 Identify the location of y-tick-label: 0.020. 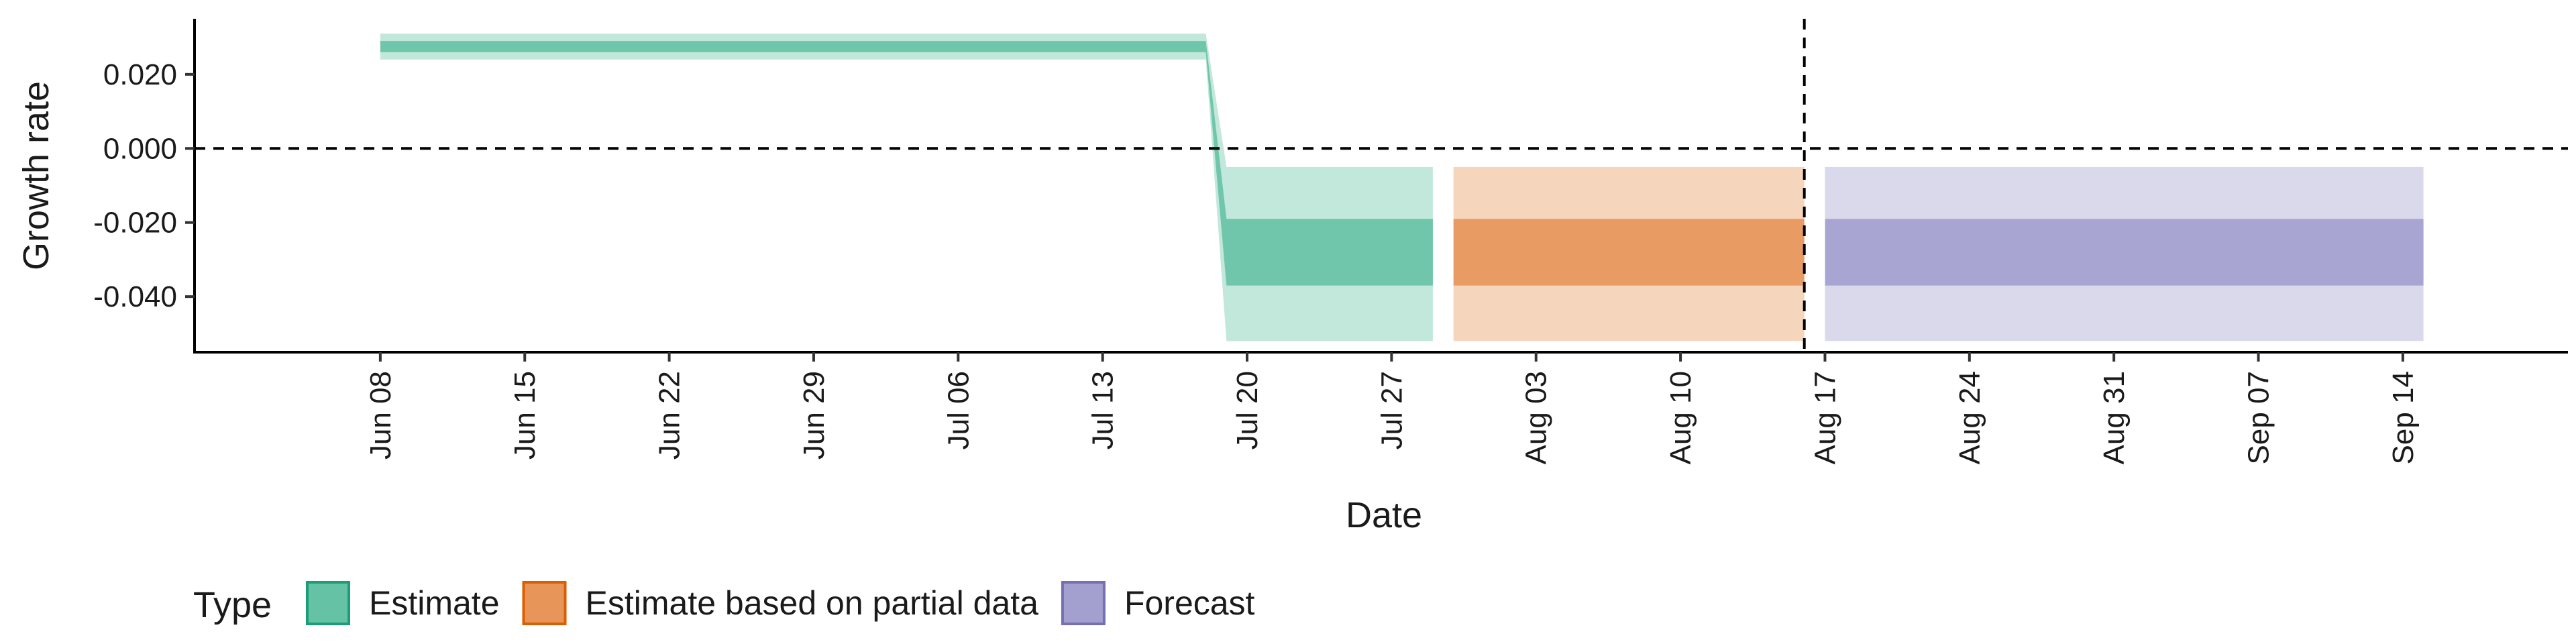
(140, 74).